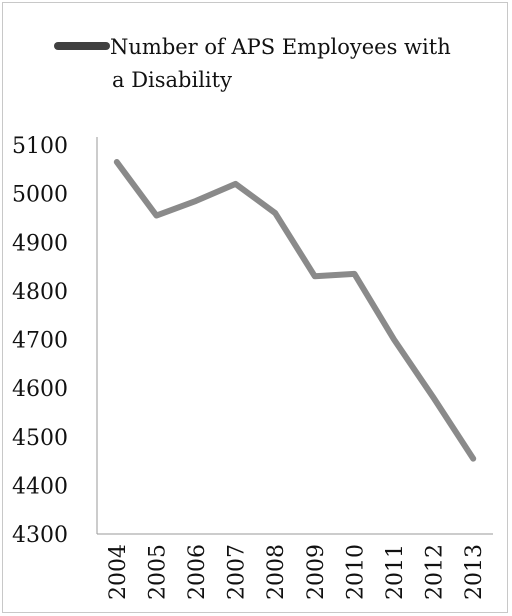  I want to click on x-tick-label: 2004, so click(118, 572).